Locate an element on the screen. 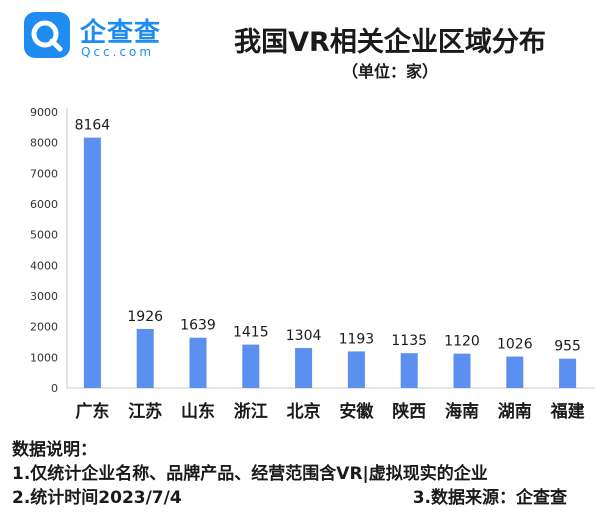  y-tick-label: 1000 is located at coordinates (44, 357).